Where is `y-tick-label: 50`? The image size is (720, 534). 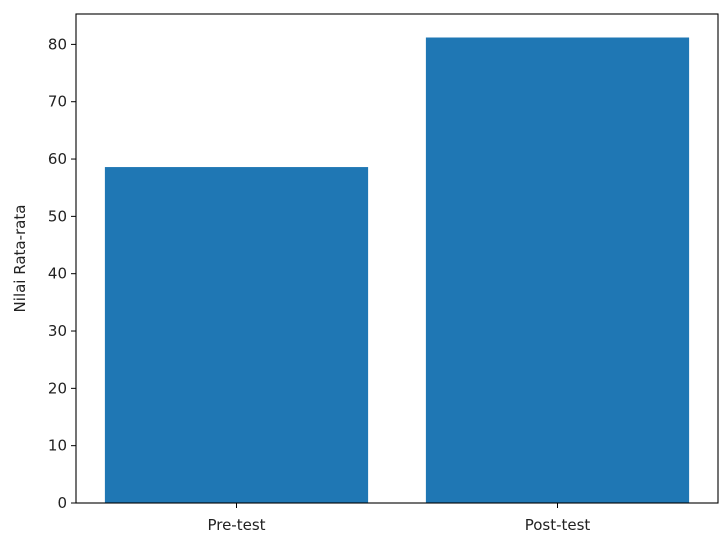 y-tick-label: 50 is located at coordinates (57, 216).